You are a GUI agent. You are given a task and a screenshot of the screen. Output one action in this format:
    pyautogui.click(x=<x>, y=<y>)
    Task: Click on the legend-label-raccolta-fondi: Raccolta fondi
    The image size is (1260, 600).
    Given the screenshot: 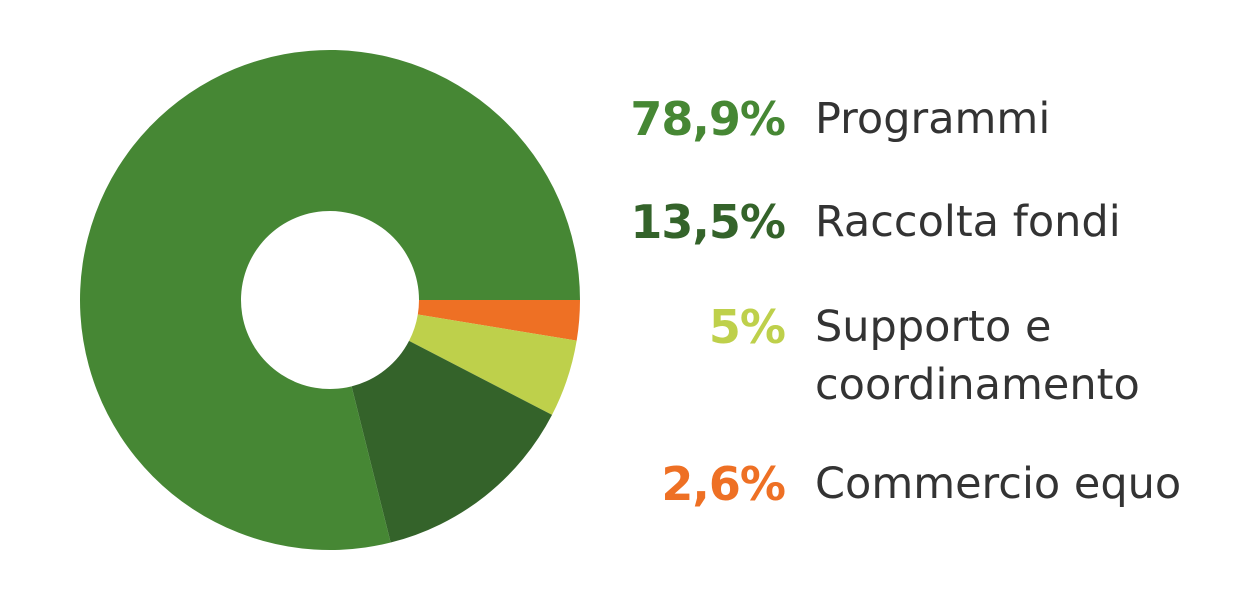 What is the action you would take?
    pyautogui.click(x=968, y=222)
    